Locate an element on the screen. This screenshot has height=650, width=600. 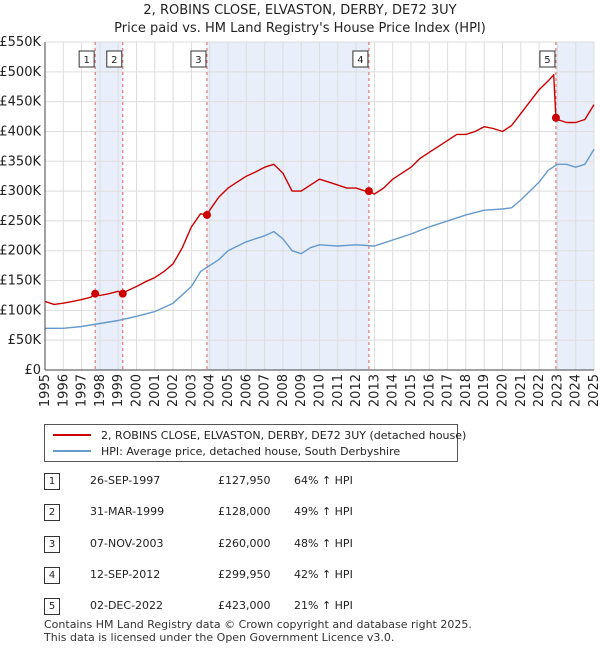
sale-date: 26-SEP-1997 is located at coordinates (125, 480).